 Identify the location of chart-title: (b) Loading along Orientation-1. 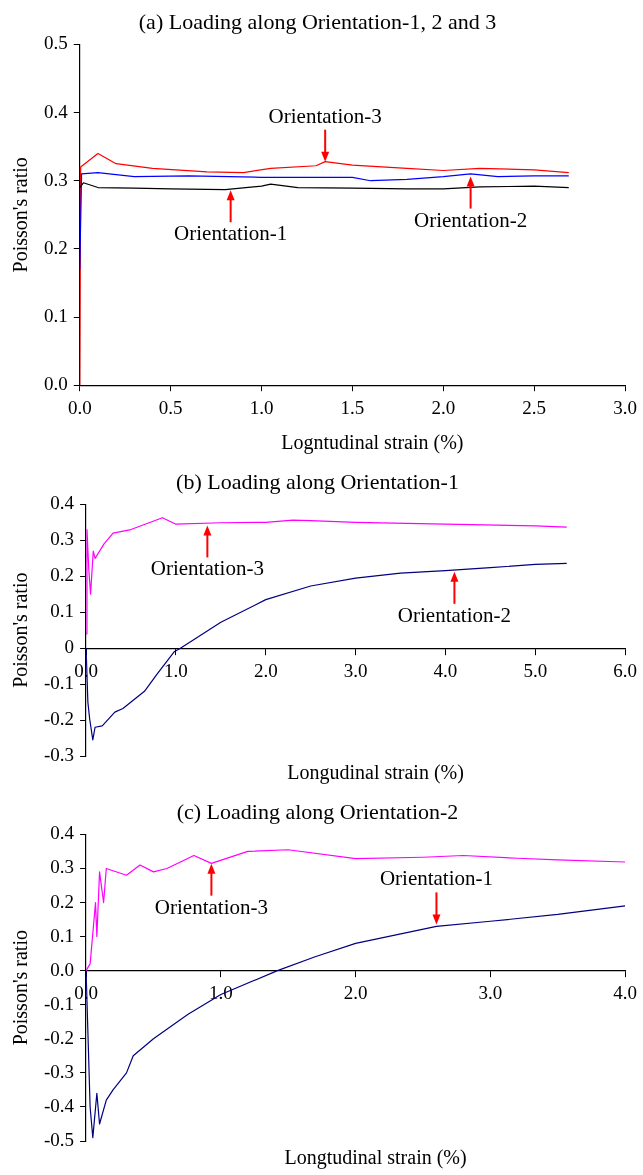
(317, 481).